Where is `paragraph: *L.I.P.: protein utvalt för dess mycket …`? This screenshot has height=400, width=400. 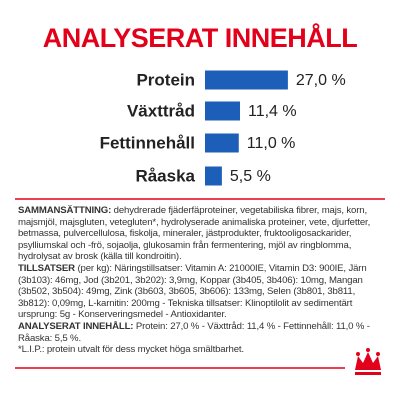
paragraph: *L.I.P.: protein utvalt för dess mycket … is located at coordinates (201, 350).